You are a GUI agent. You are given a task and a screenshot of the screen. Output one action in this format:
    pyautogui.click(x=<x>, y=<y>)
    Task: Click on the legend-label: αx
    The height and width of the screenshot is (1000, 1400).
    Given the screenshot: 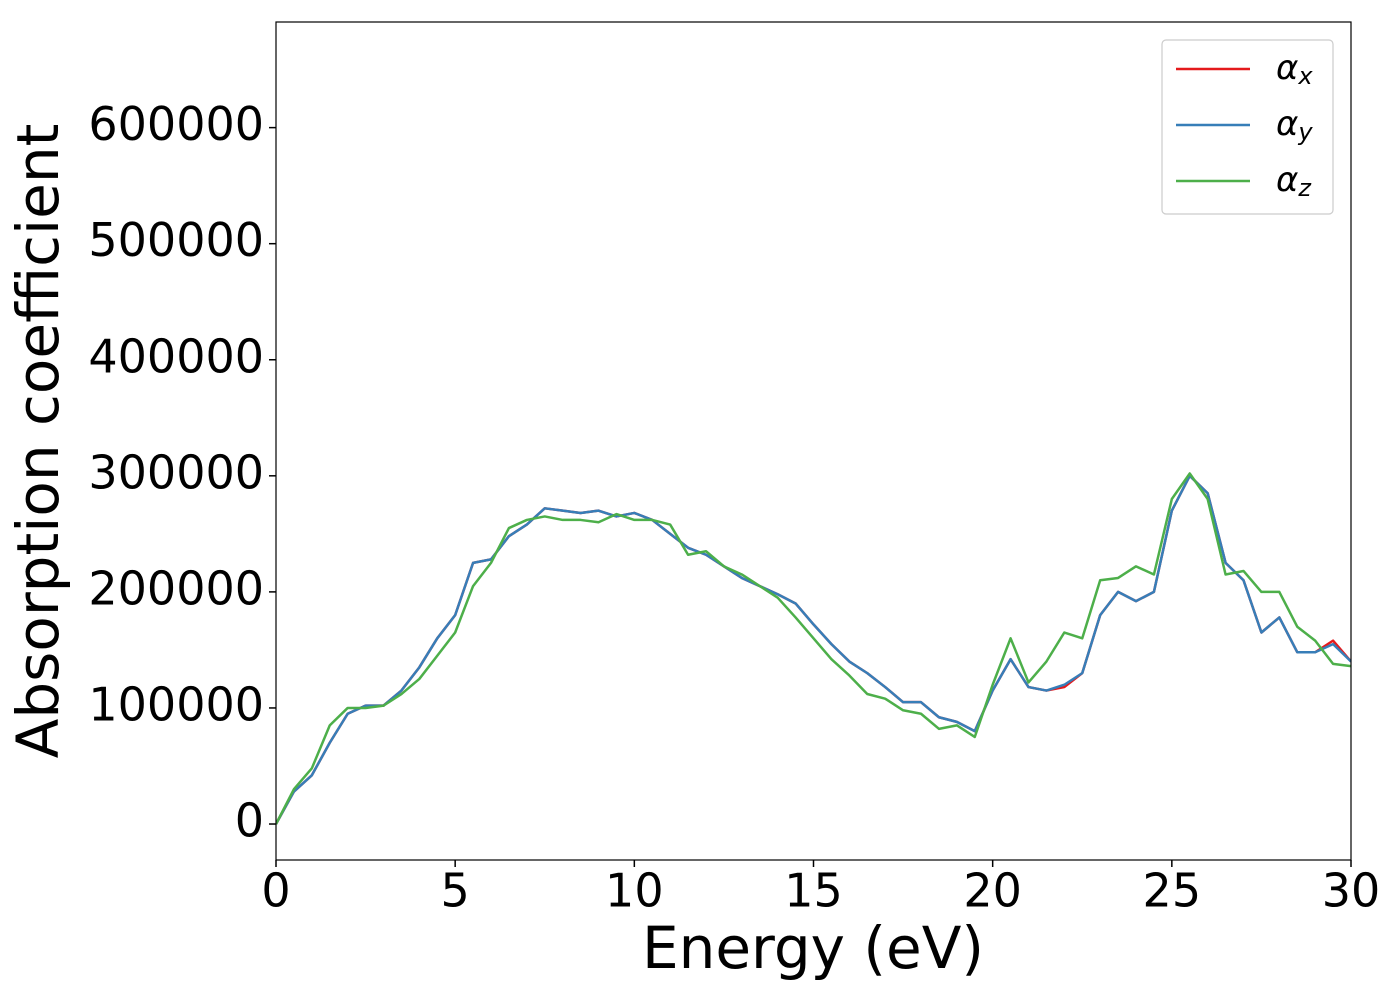 What is the action you would take?
    pyautogui.click(x=1294, y=69)
    